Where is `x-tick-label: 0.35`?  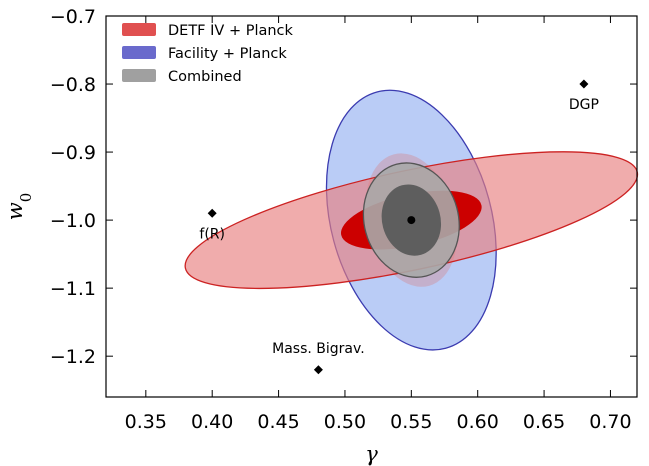
x-tick-label: 0.35 is located at coordinates (146, 422).